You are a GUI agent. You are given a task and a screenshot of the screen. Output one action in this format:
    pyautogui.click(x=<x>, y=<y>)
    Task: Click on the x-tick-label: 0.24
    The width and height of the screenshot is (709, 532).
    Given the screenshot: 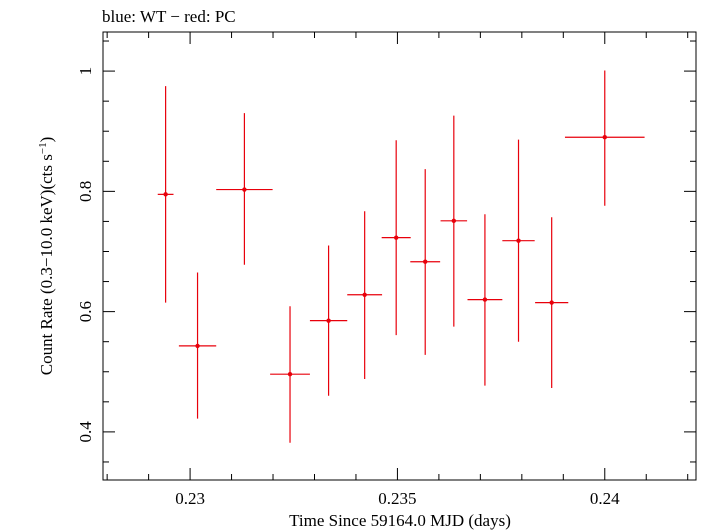 What is the action you would take?
    pyautogui.click(x=605, y=498)
    